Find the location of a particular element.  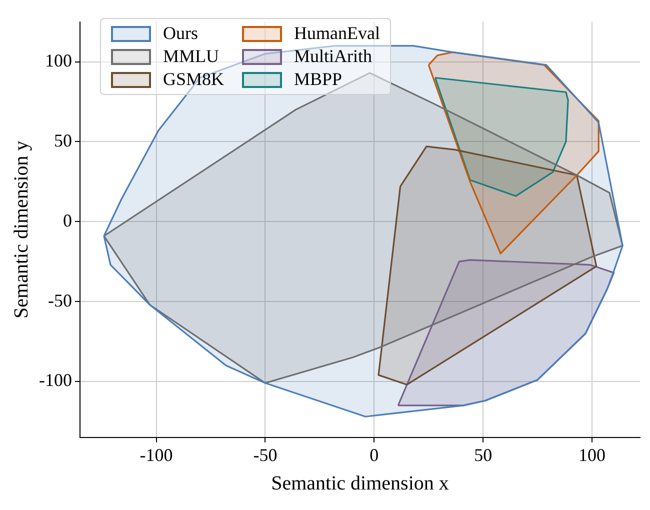

y-tick-label: 0 is located at coordinates (67, 220).